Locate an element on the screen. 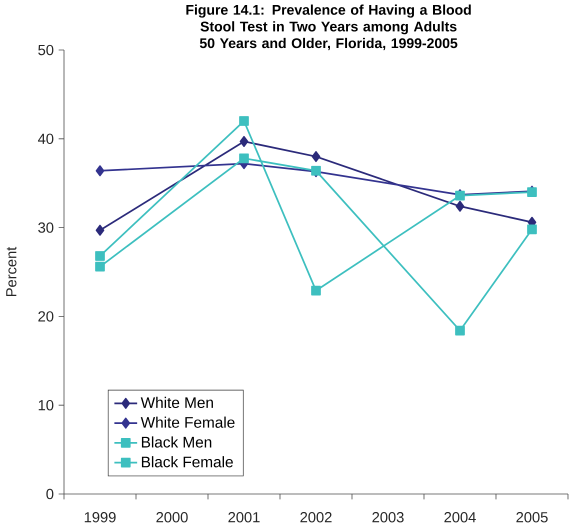 Image resolution: width=569 pixels, height=531 pixels. legend-label: White Female is located at coordinates (187, 422).